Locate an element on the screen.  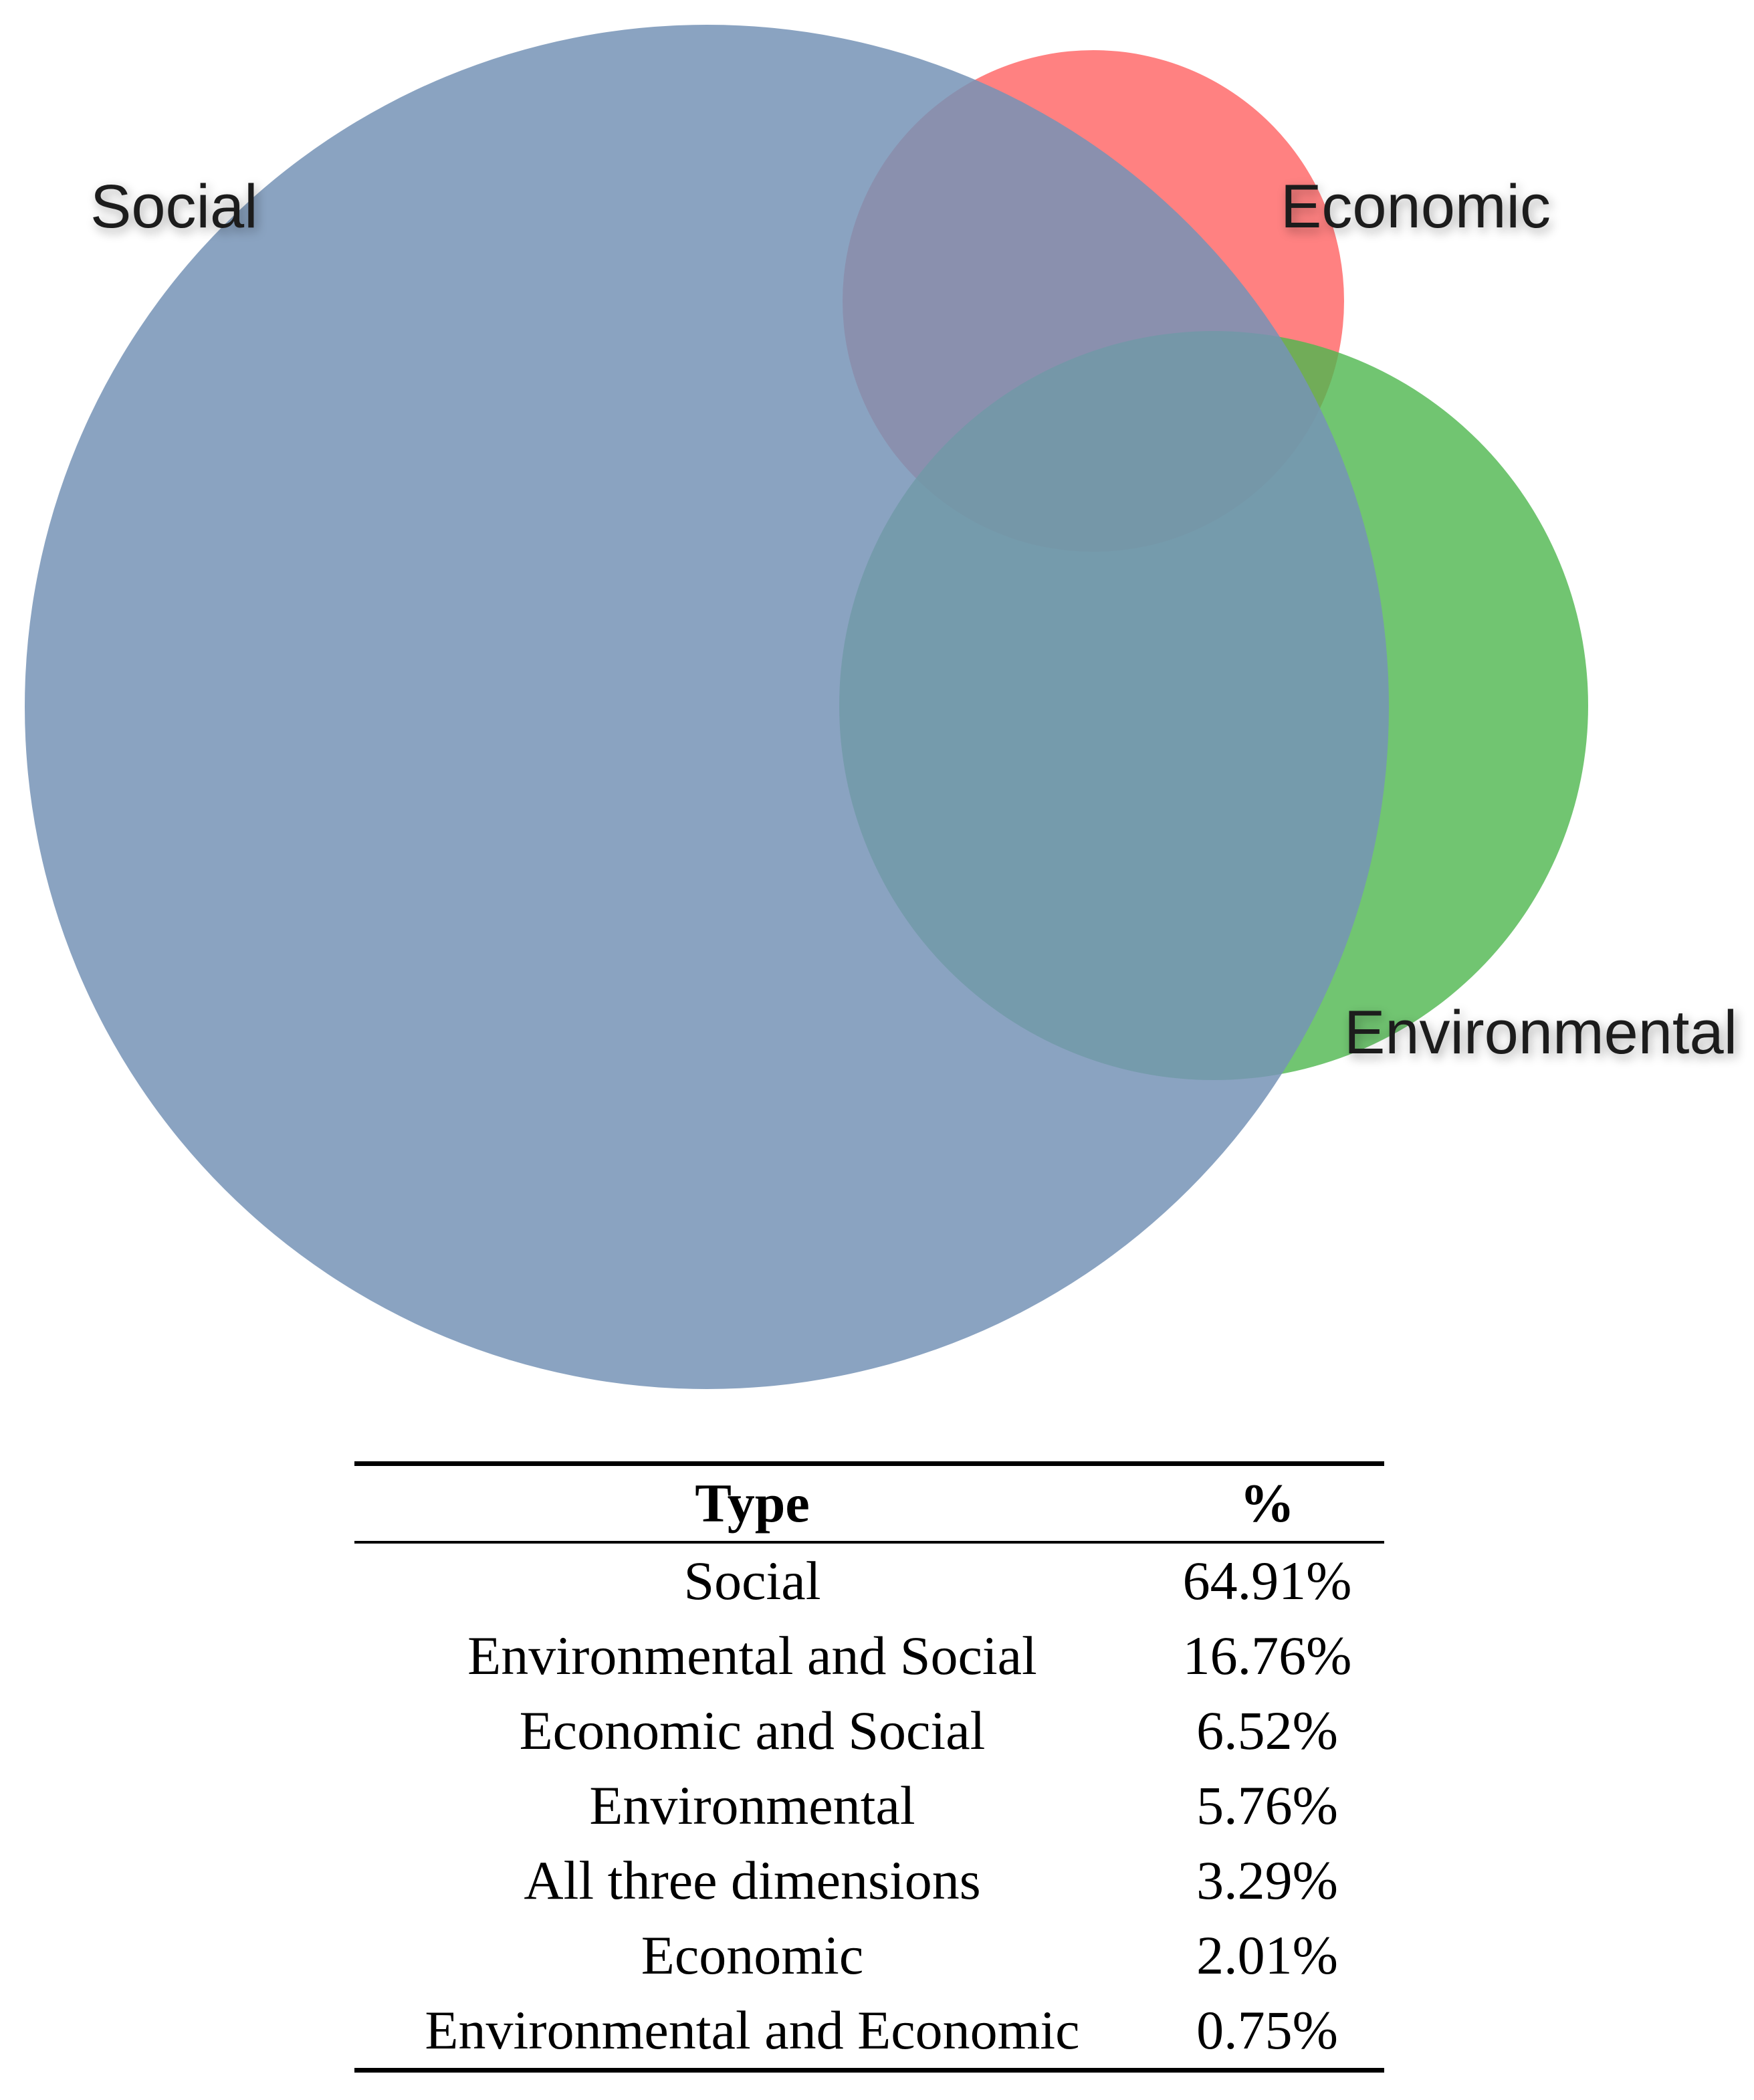
row-percent: 16.76% is located at coordinates (1267, 1655).